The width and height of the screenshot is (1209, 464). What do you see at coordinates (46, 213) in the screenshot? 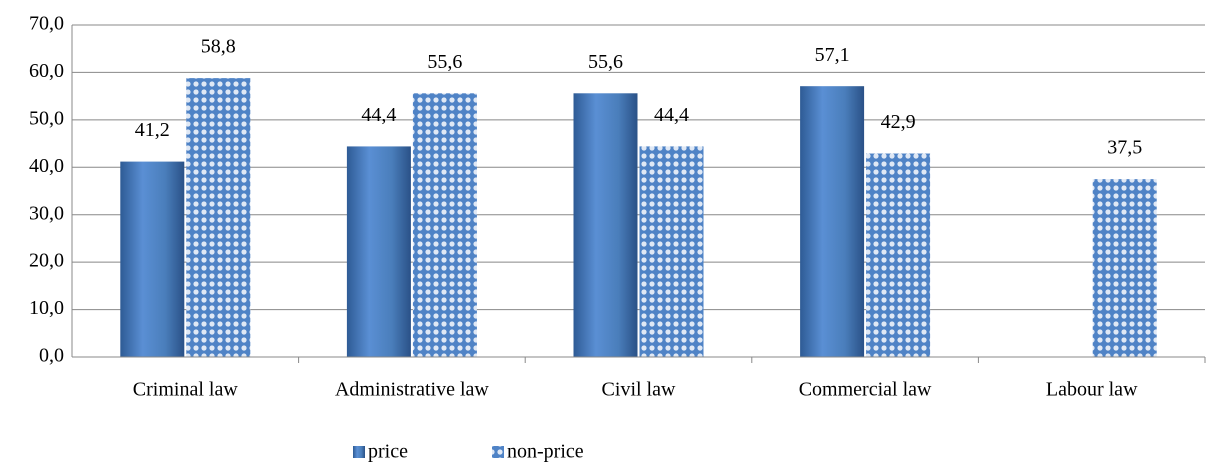
I see `y-tick-label: 30,0` at bounding box center [46, 213].